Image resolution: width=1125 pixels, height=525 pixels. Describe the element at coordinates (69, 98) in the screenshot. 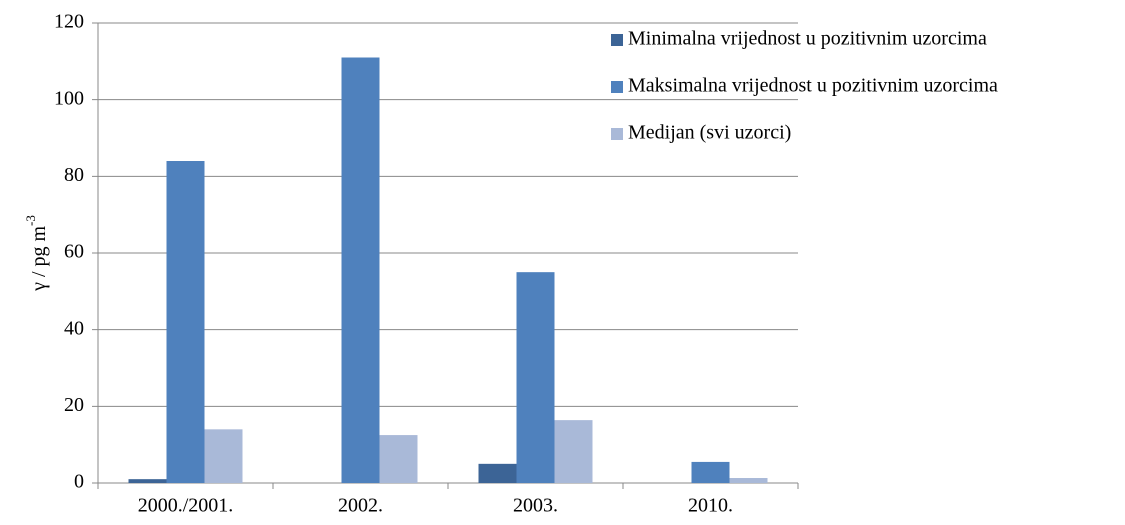

I see `y-tick-label: 100` at that location.